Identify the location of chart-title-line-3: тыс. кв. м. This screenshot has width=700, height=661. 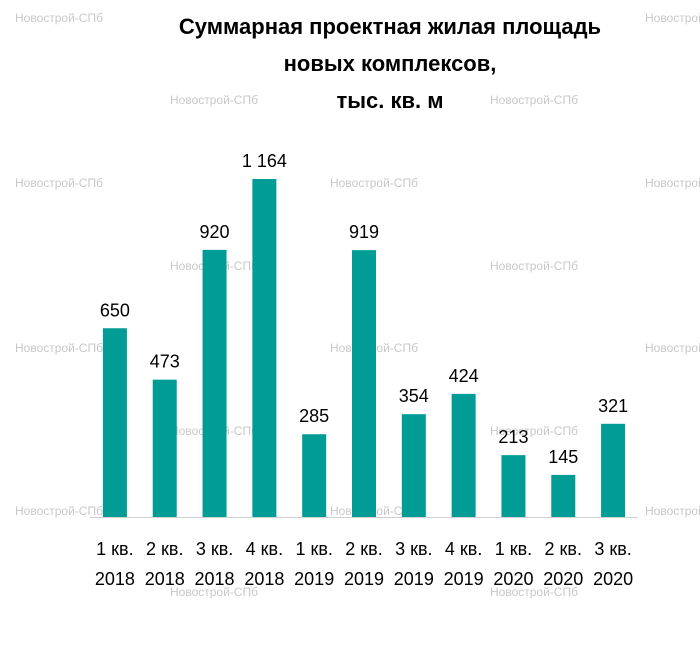
(390, 100).